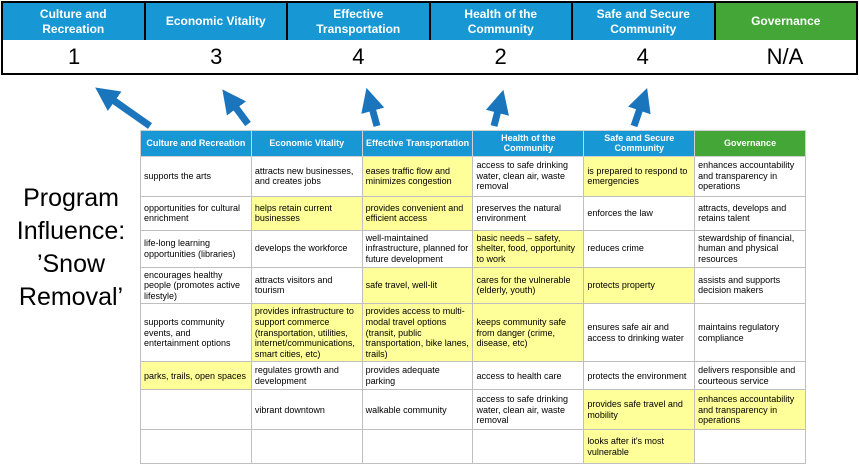  I want to click on matrix-row: looks after it's most vulnerable, so click(473, 447).